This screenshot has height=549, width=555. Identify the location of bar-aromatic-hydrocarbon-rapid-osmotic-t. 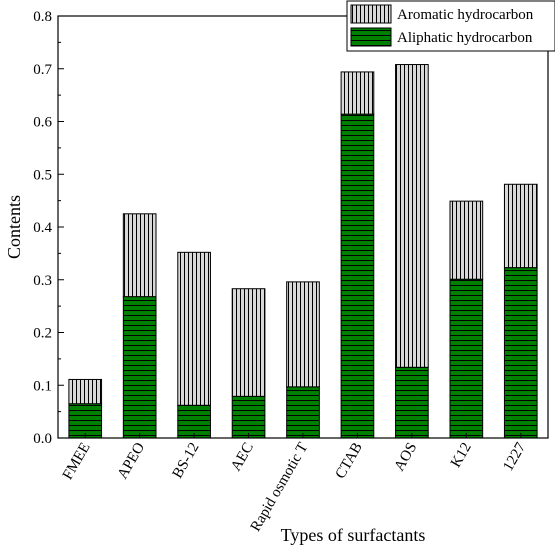
(303, 334).